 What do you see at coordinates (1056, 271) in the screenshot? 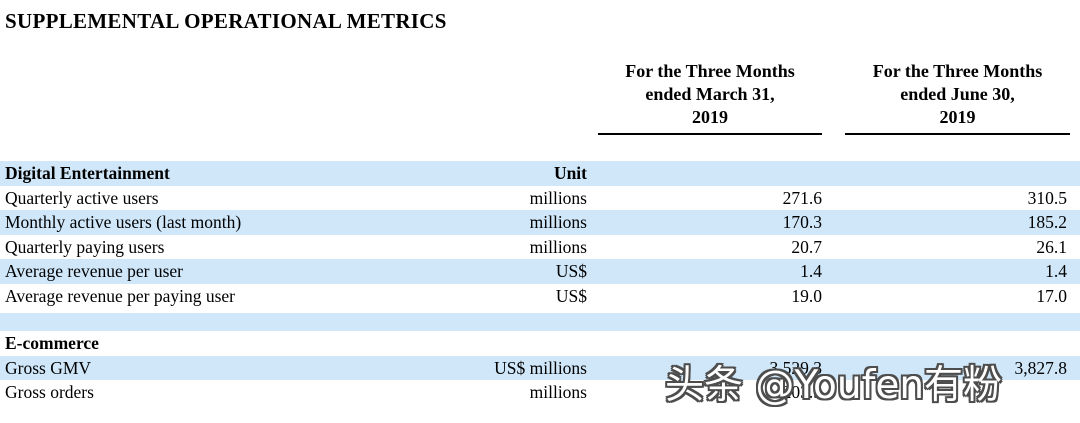
I see `value-june: 1.4` at bounding box center [1056, 271].